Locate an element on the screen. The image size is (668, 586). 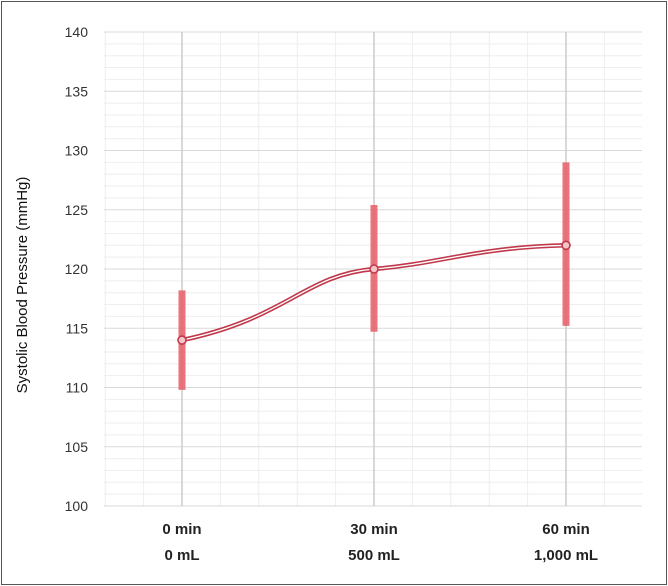
data-points is located at coordinates (374, 292).